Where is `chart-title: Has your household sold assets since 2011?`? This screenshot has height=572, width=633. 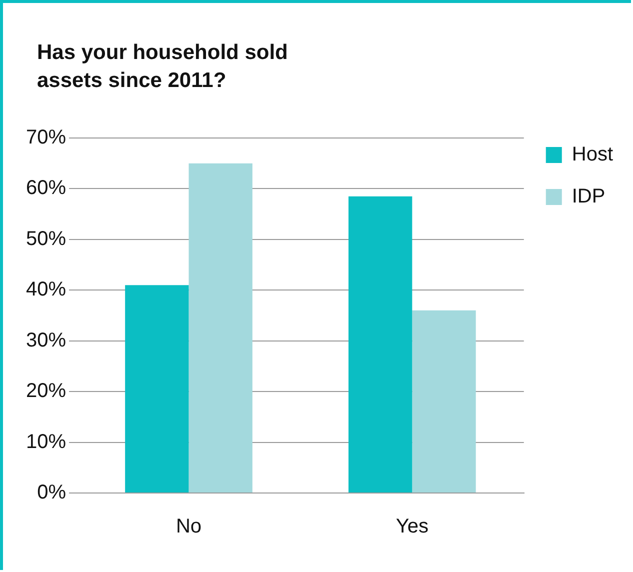
chart-title: Has your household sold assets since 2011? is located at coordinates (163, 67).